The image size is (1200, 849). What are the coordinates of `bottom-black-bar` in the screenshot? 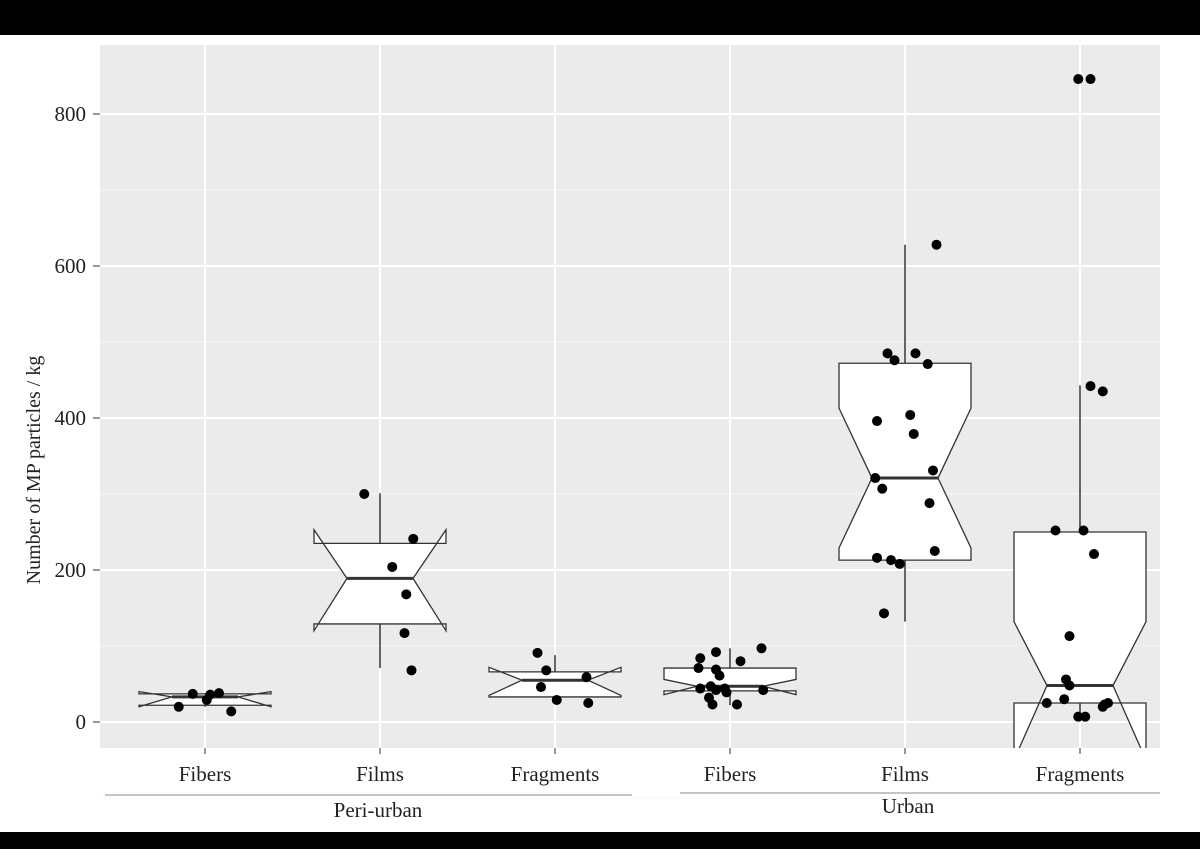 It's located at (600, 840).